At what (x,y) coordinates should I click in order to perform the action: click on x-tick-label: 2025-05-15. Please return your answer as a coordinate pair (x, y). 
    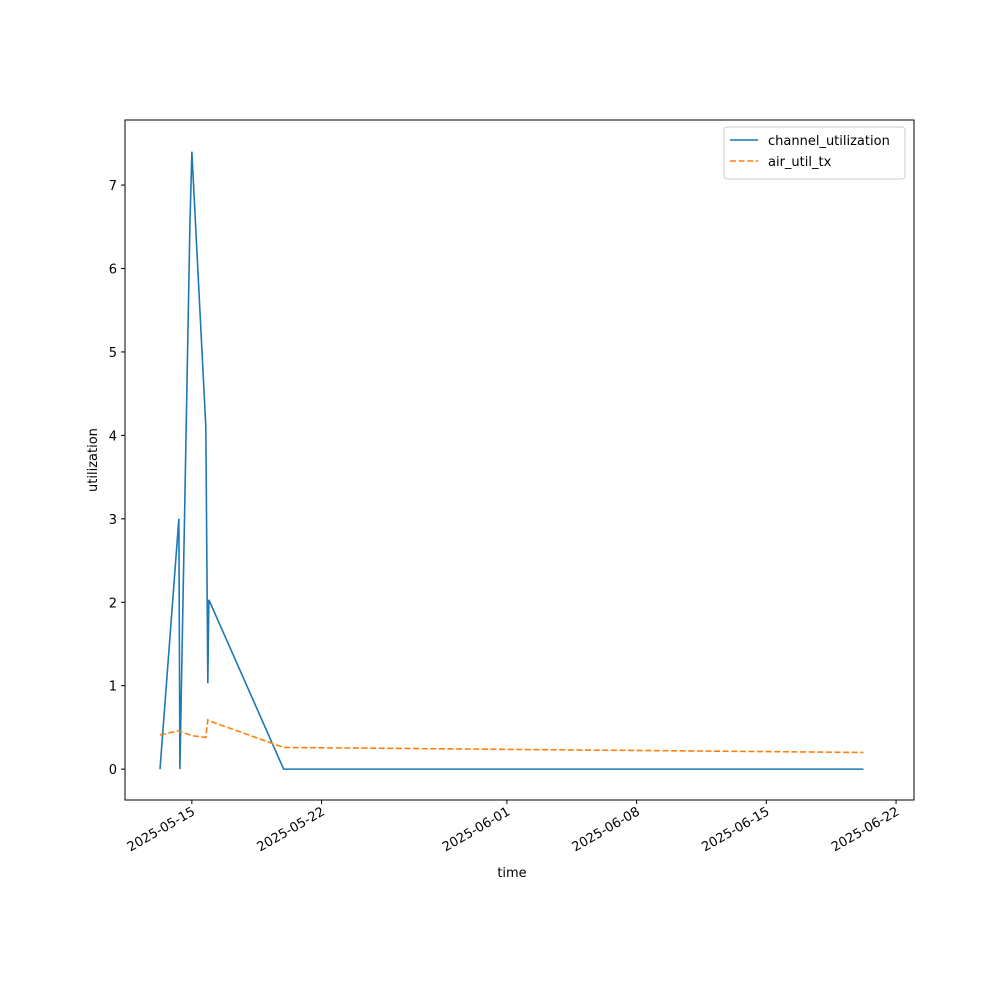
    Looking at the image, I should click on (161, 829).